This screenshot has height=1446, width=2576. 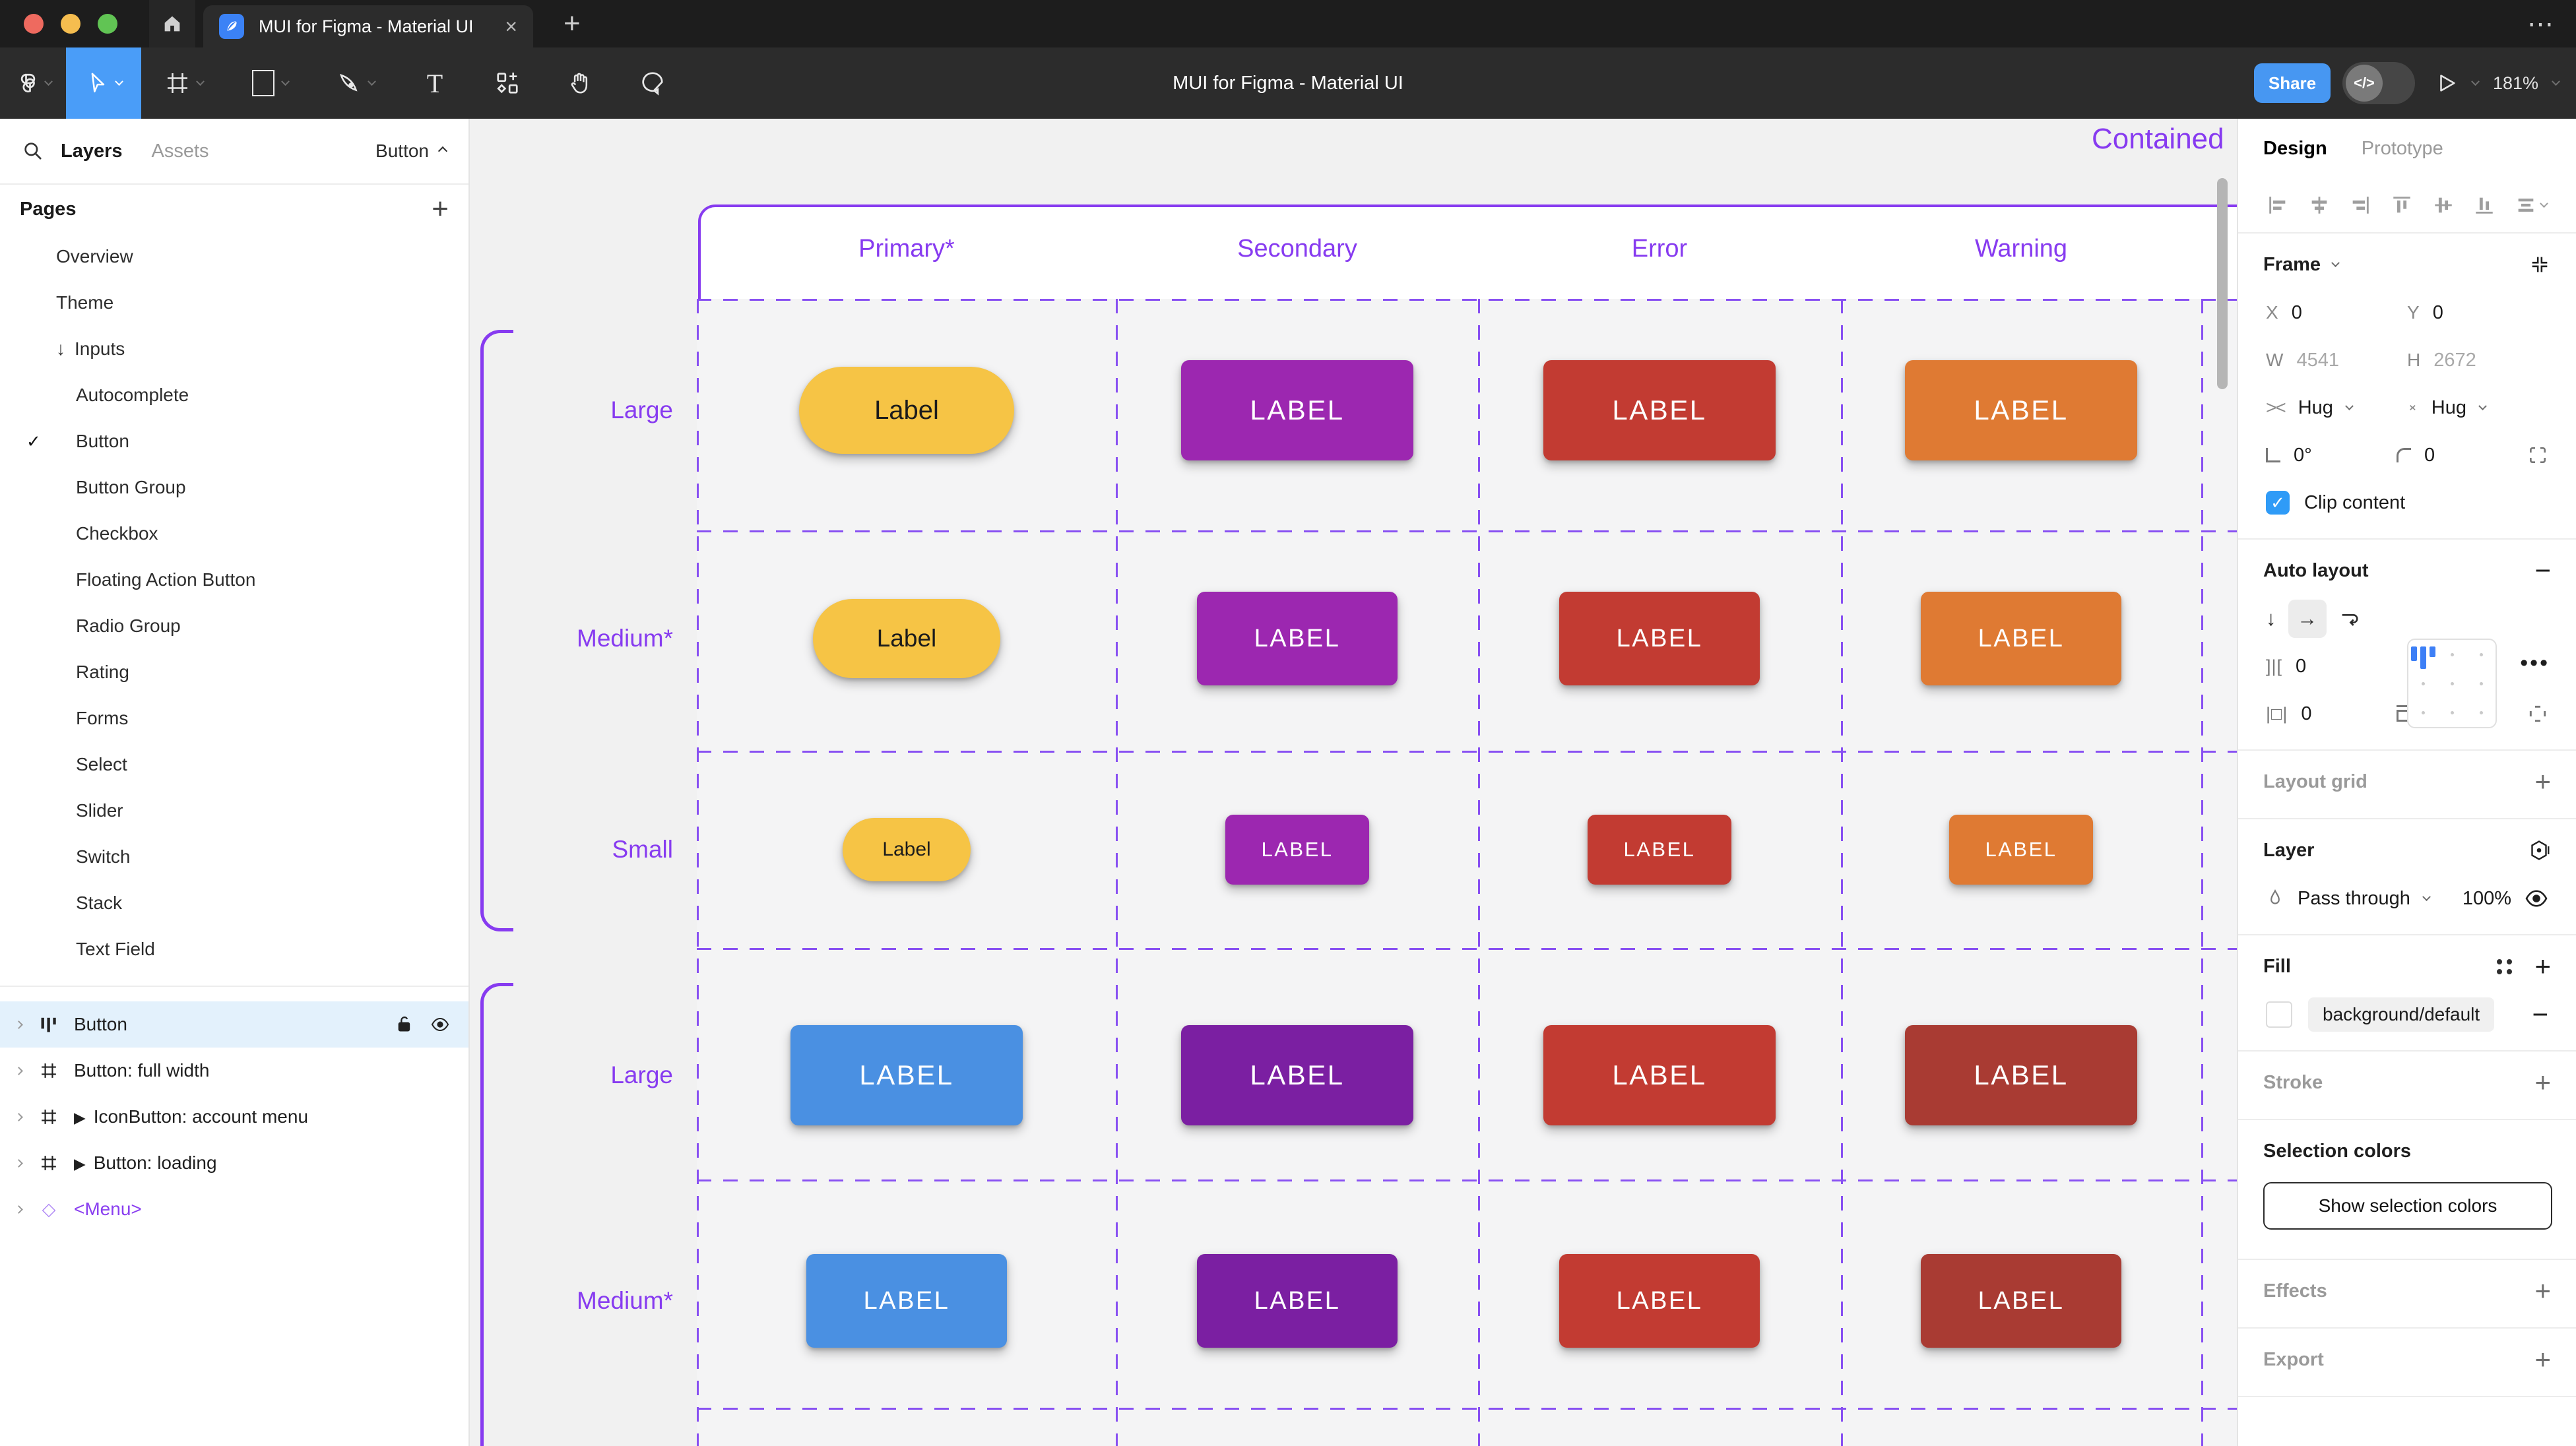 I want to click on page-item-button: ✓ Button, so click(x=234, y=441).